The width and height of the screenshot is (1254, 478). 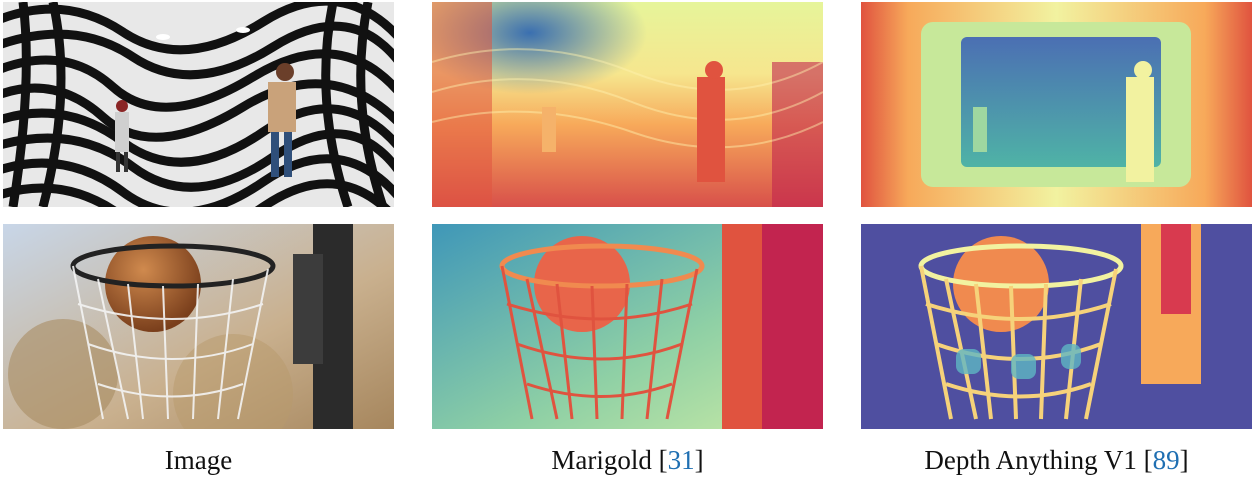 I want to click on caption-marigold-close: ], so click(x=699, y=460).